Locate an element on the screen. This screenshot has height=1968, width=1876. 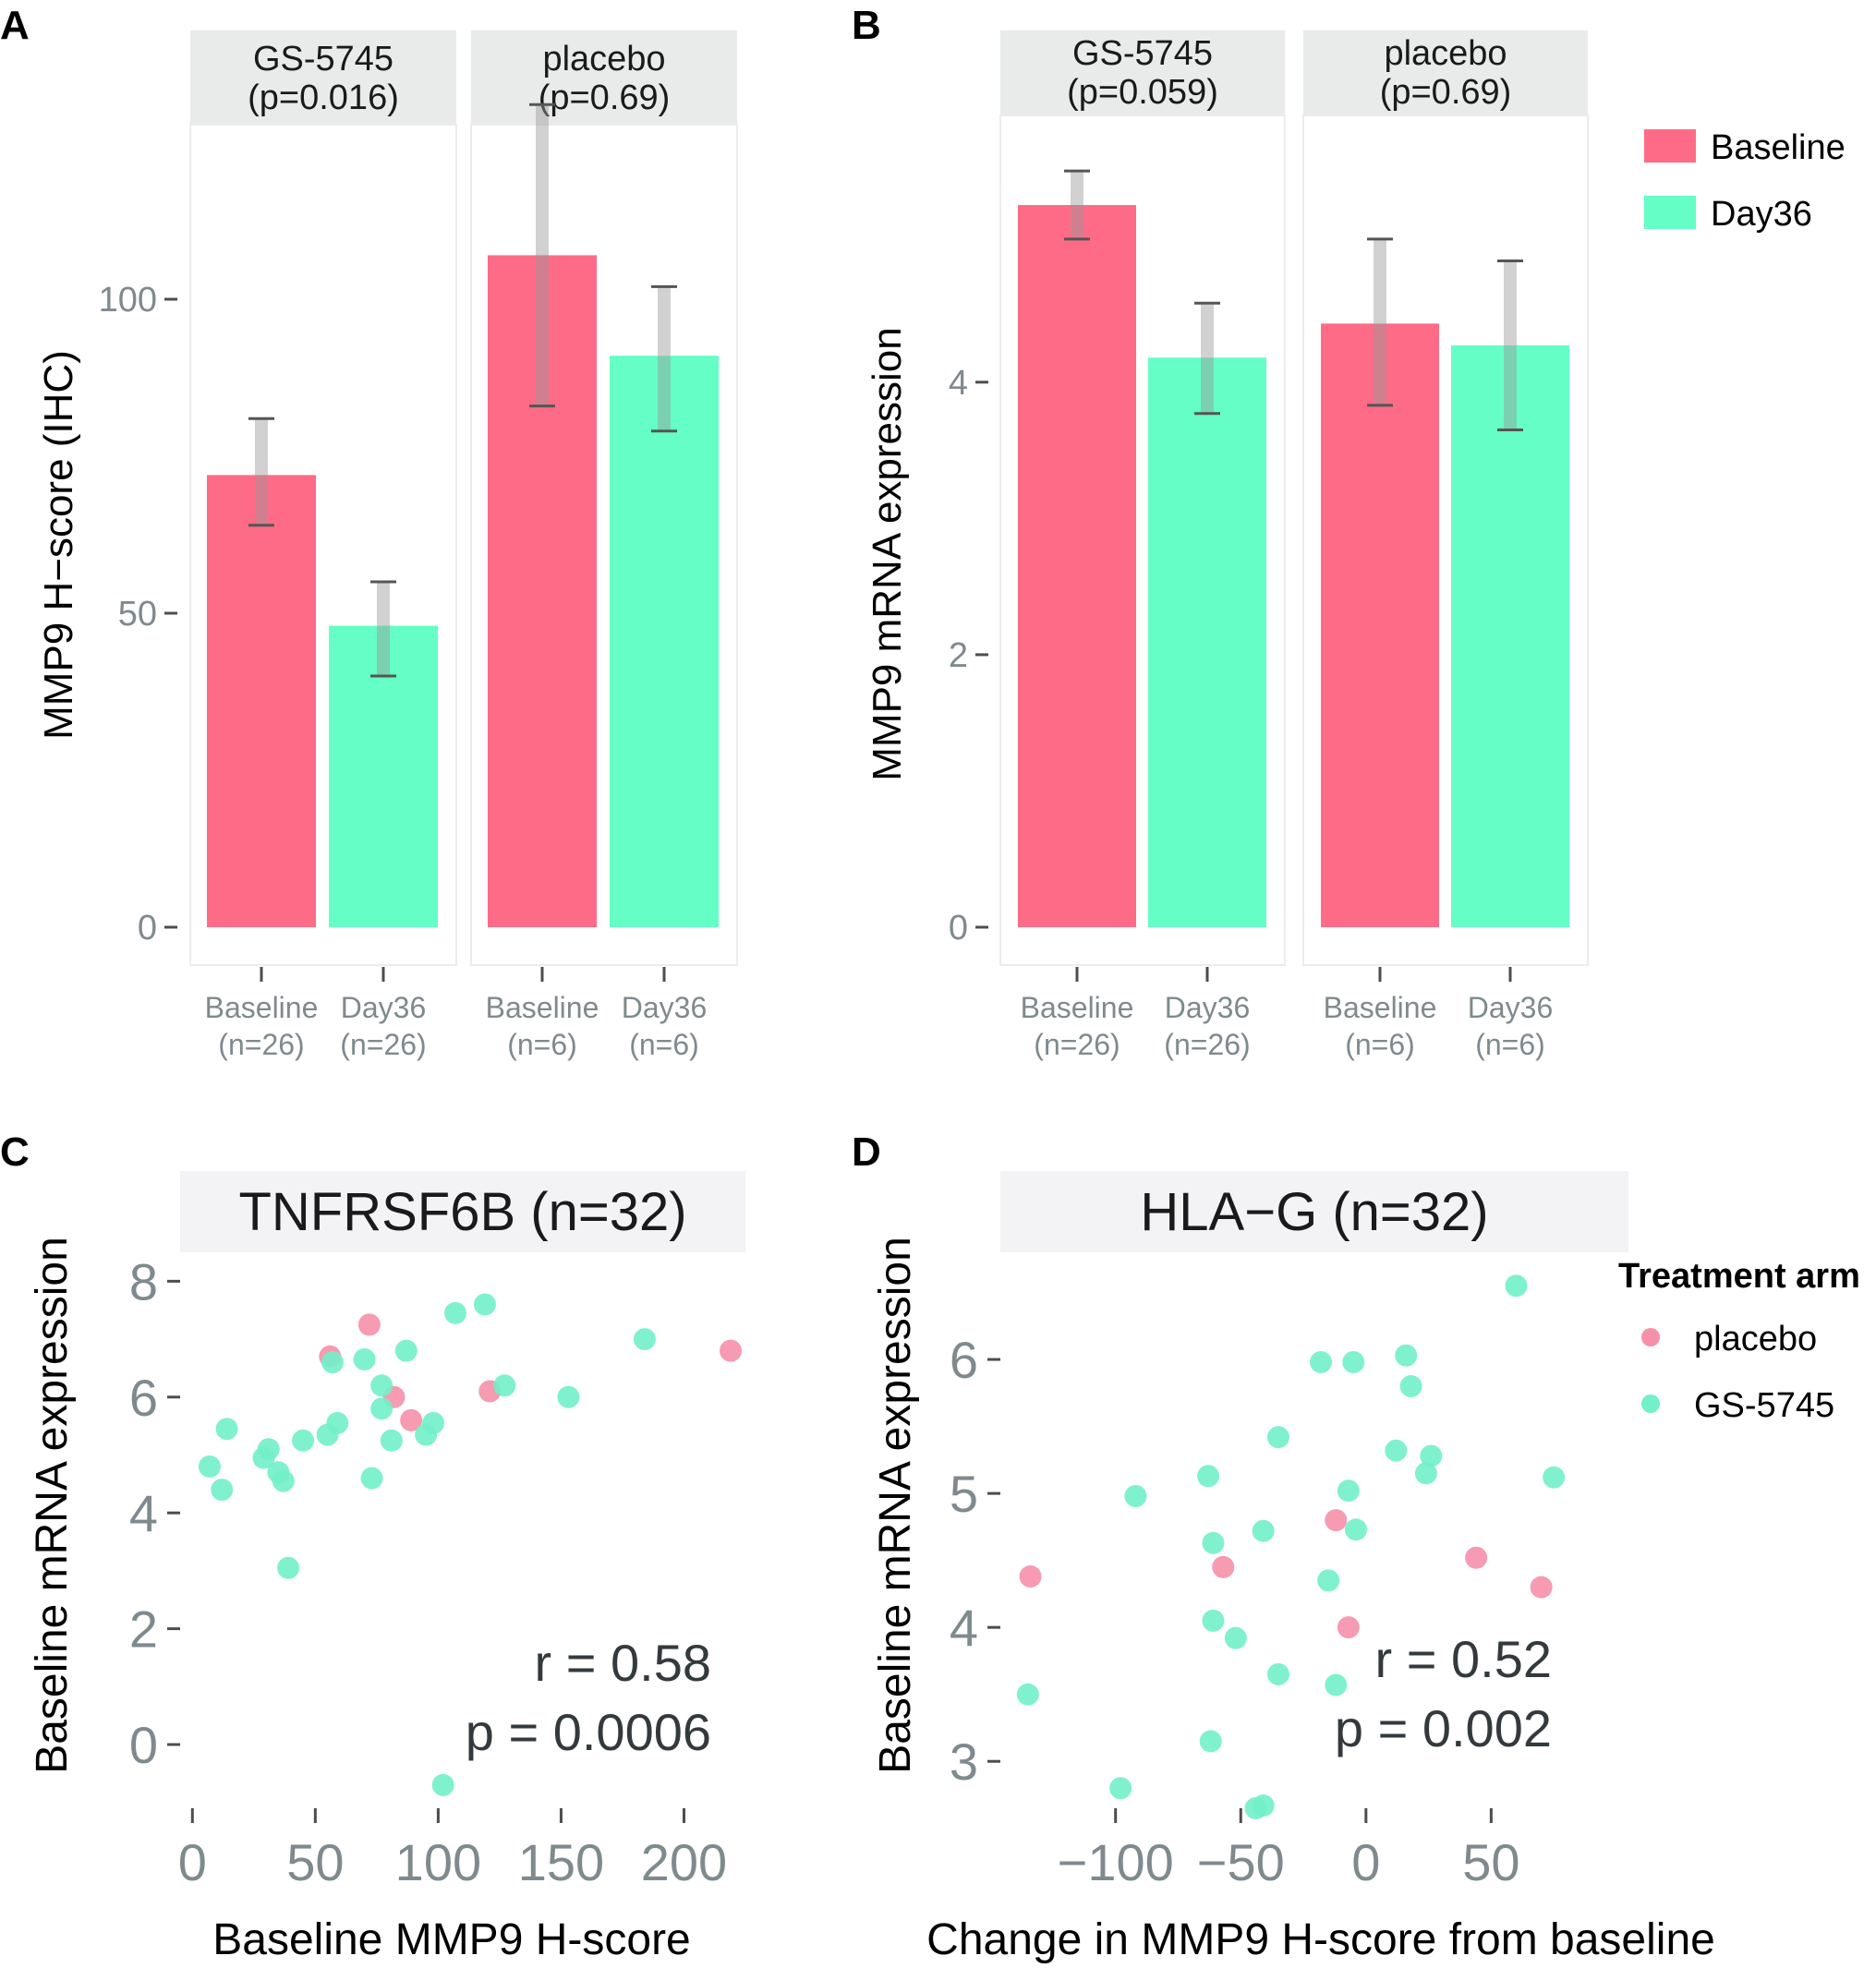
panel-c-stat-p: p = 0.0006 is located at coordinates (588, 1732).